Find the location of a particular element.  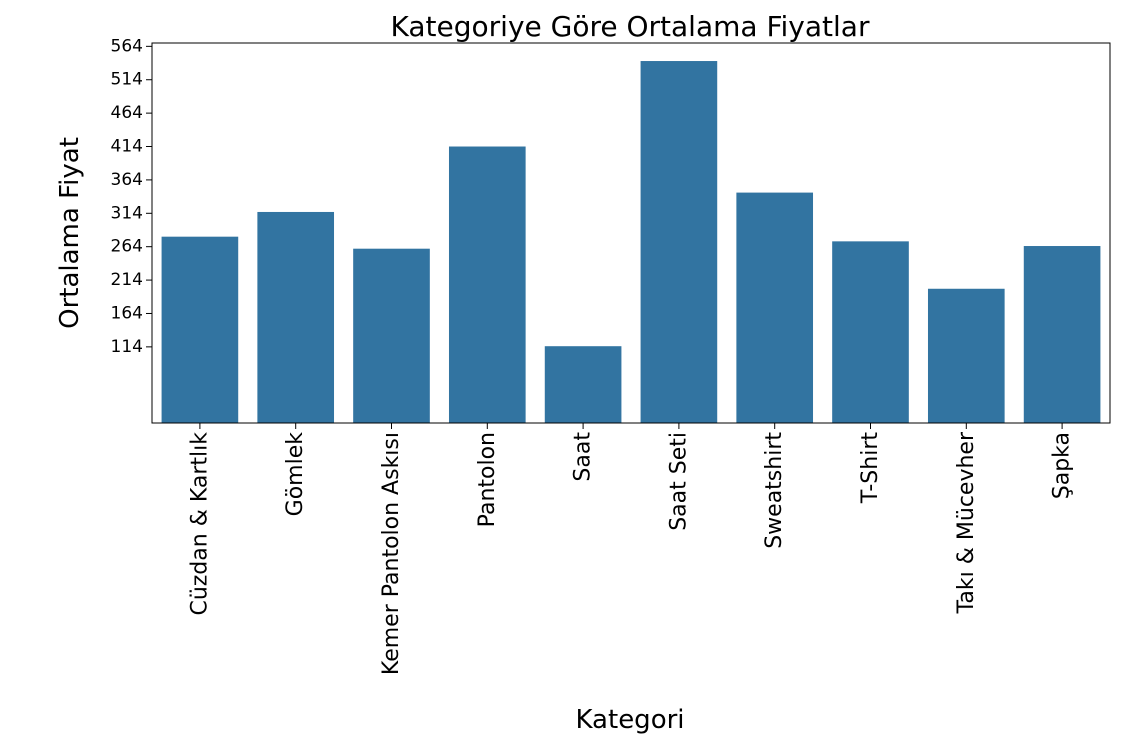

chart-title: Kategoriye Göre Ortalama Fiyatlar is located at coordinates (630, 26).